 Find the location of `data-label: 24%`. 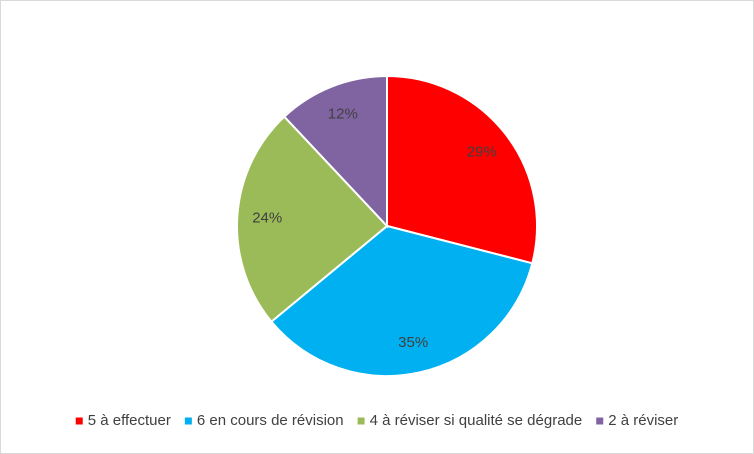

data-label: 24% is located at coordinates (267, 217).